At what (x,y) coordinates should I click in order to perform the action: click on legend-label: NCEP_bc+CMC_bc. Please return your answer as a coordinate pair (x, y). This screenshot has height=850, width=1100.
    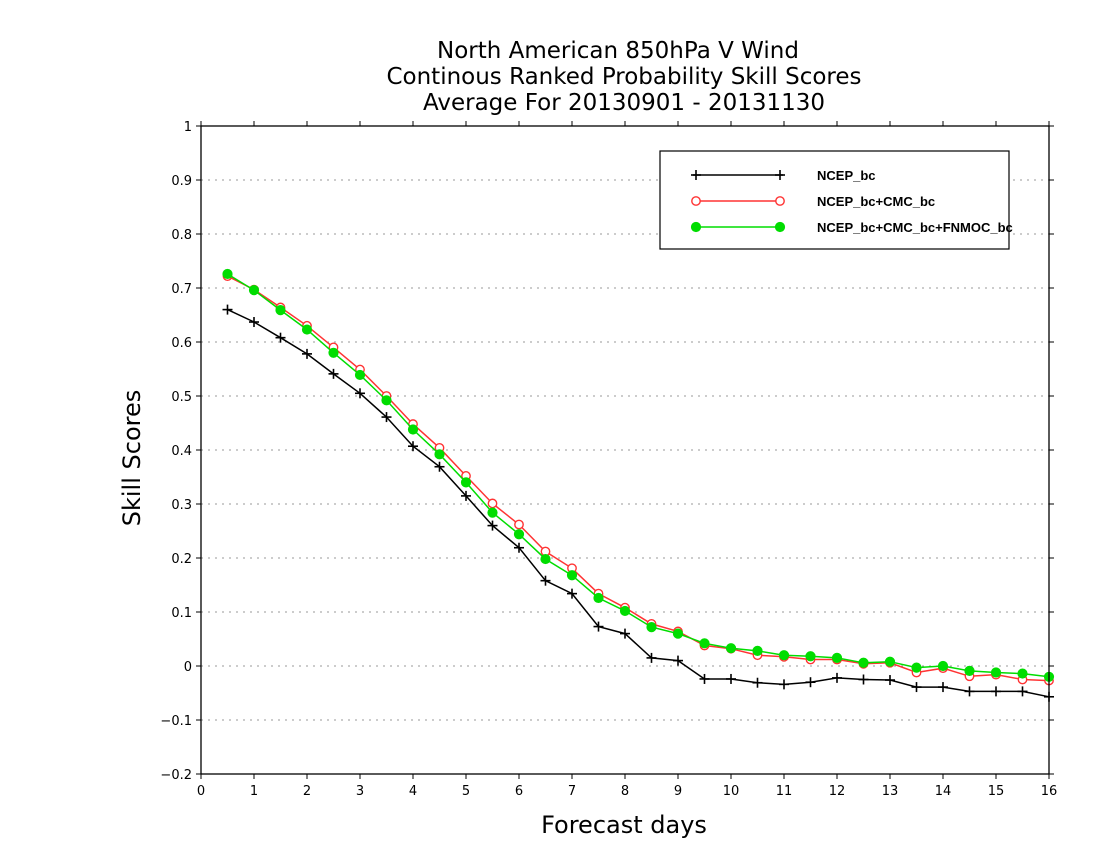
    Looking at the image, I should click on (876, 201).